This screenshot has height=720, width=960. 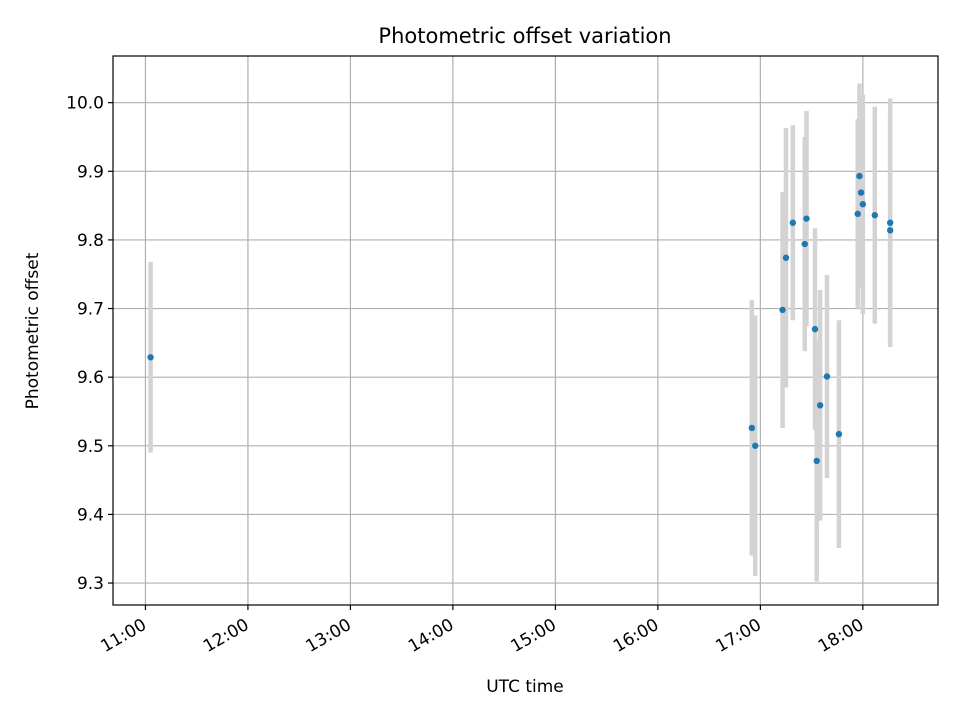 I want to click on y-axis: 9.3 9.4 9.5 9.6 9.7 9.8 9.9 10.0, so click(x=89, y=344).